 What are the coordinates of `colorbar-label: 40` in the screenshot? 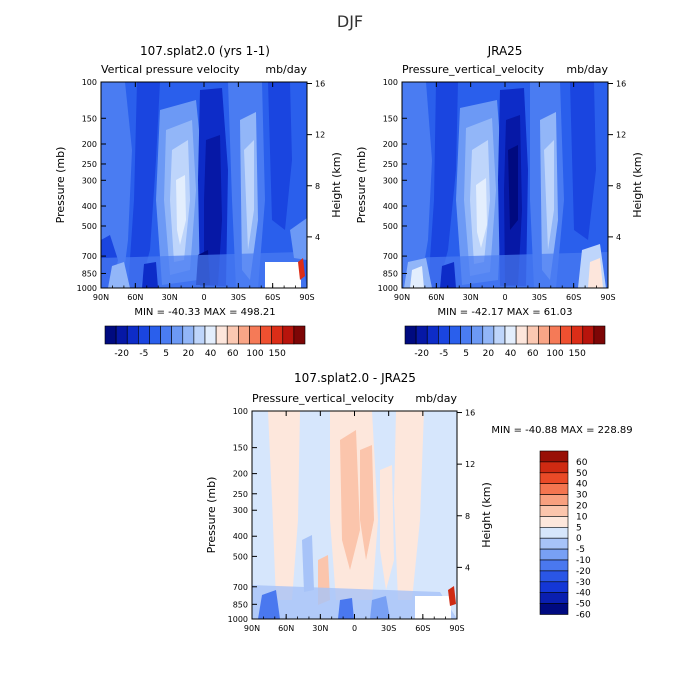 It's located at (511, 354).